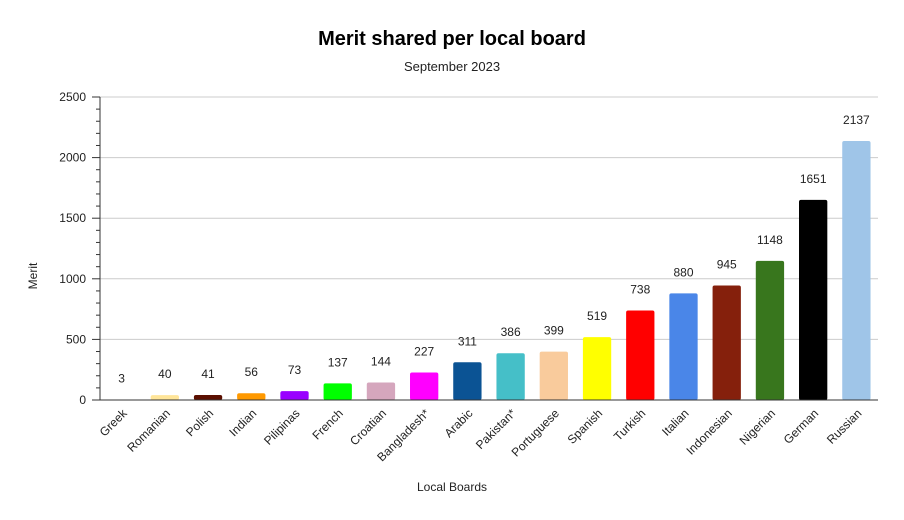  Describe the element at coordinates (381, 362) in the screenshot. I see `data-label: 144` at that location.